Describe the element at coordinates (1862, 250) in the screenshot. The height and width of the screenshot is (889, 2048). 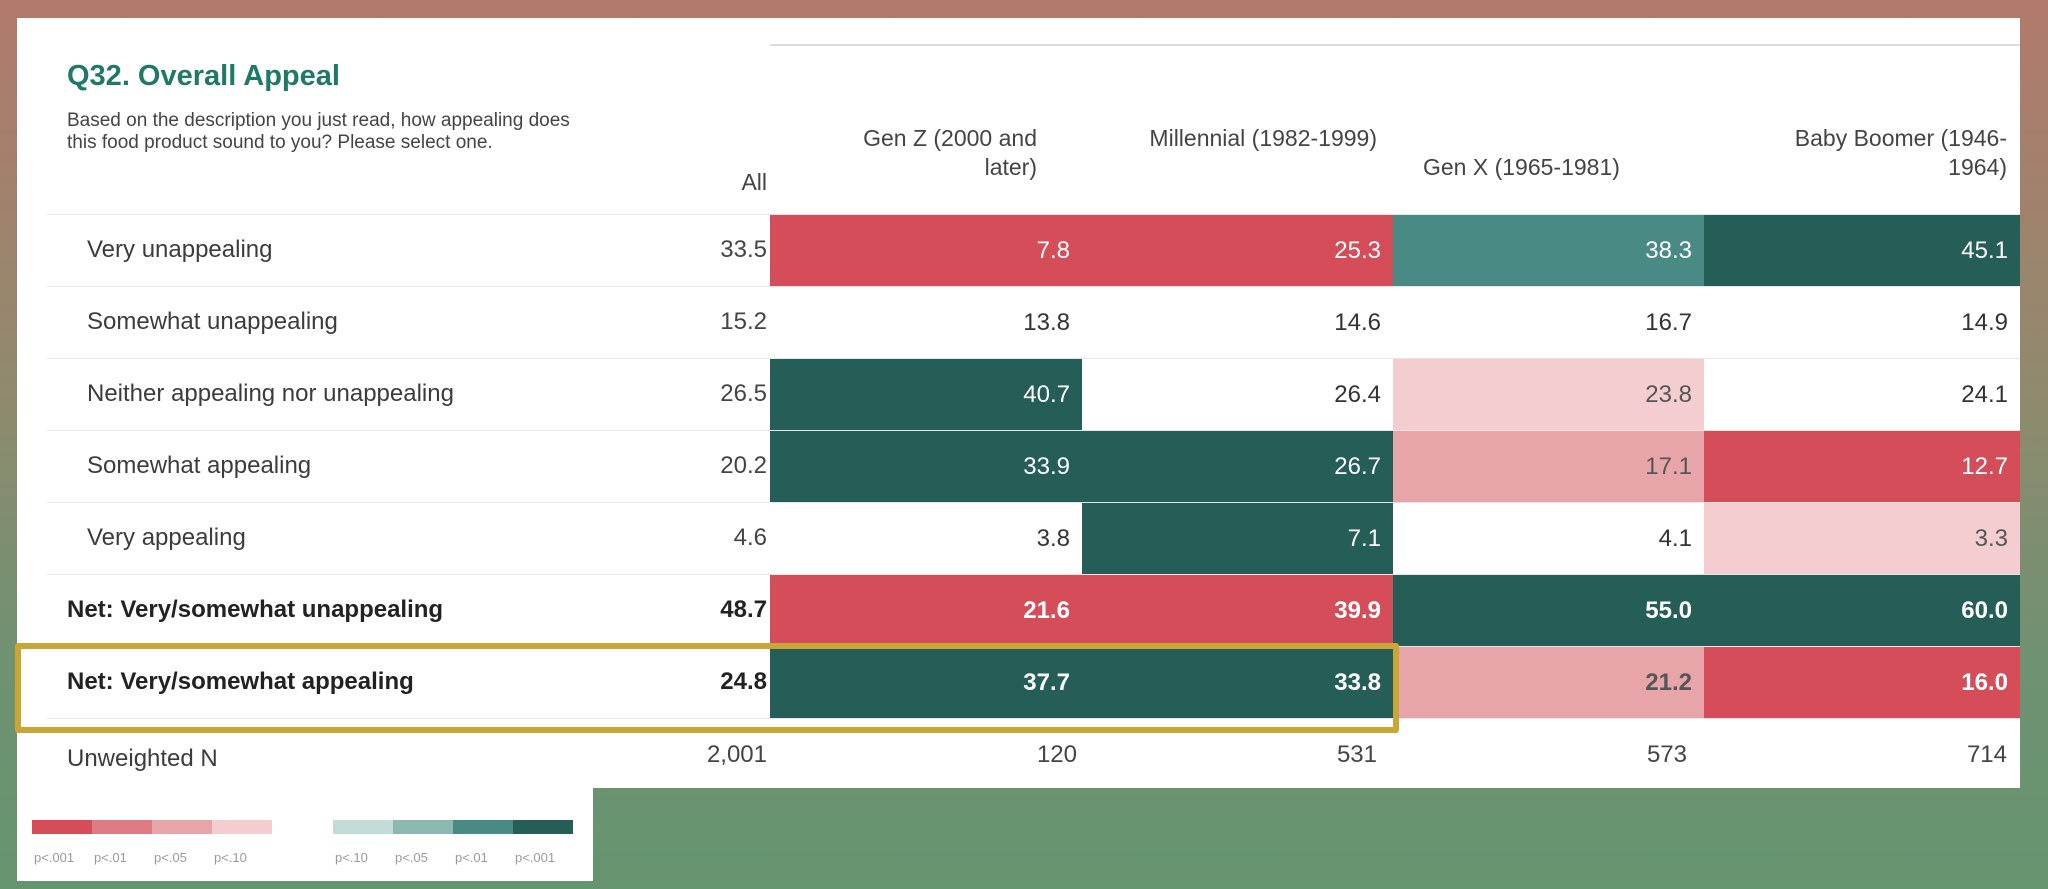
I see `cell-baby-boomer-1946-1964-very-unappealing: 45.1` at that location.